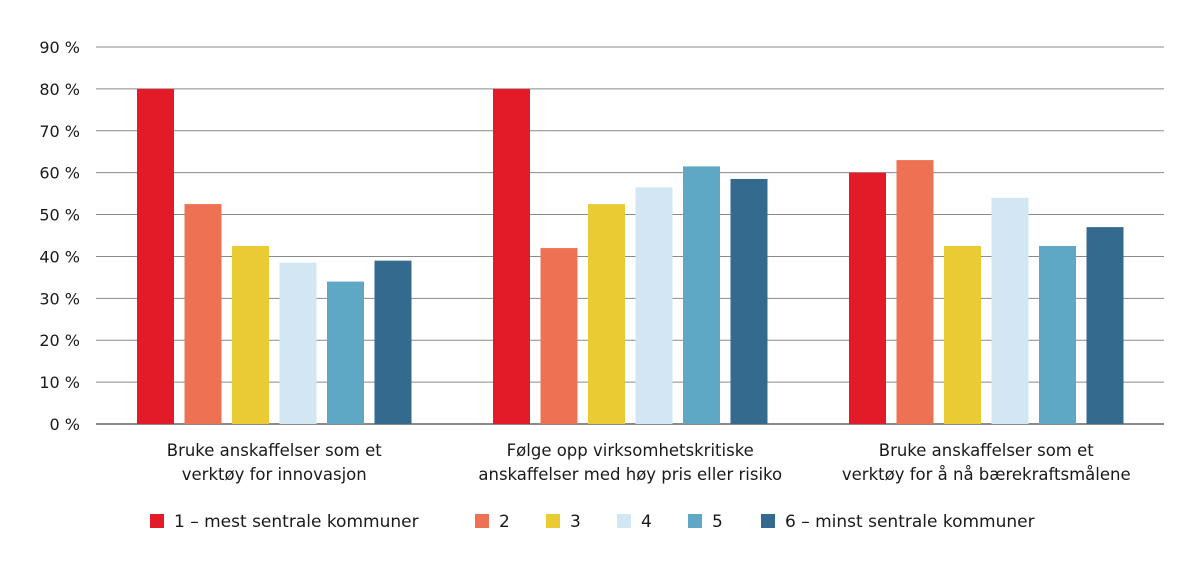  Describe the element at coordinates (59, 340) in the screenshot. I see `y-tick-label: 20 %` at that location.